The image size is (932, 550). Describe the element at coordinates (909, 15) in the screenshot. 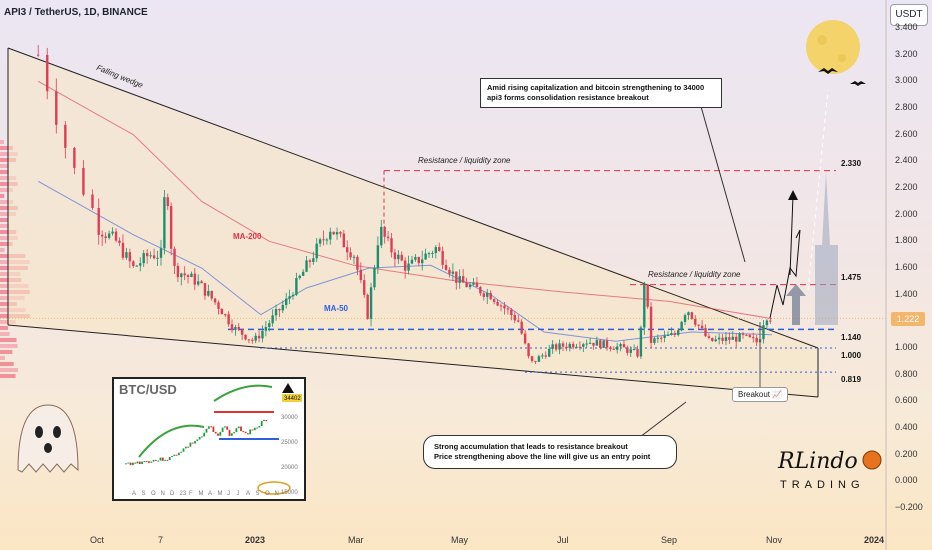

I see `currency-button: USDT` at that location.